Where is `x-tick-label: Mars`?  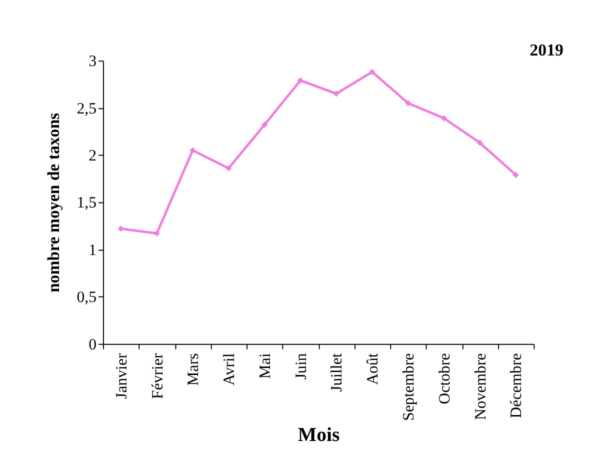
x-tick-label: Mars is located at coordinates (193, 369).